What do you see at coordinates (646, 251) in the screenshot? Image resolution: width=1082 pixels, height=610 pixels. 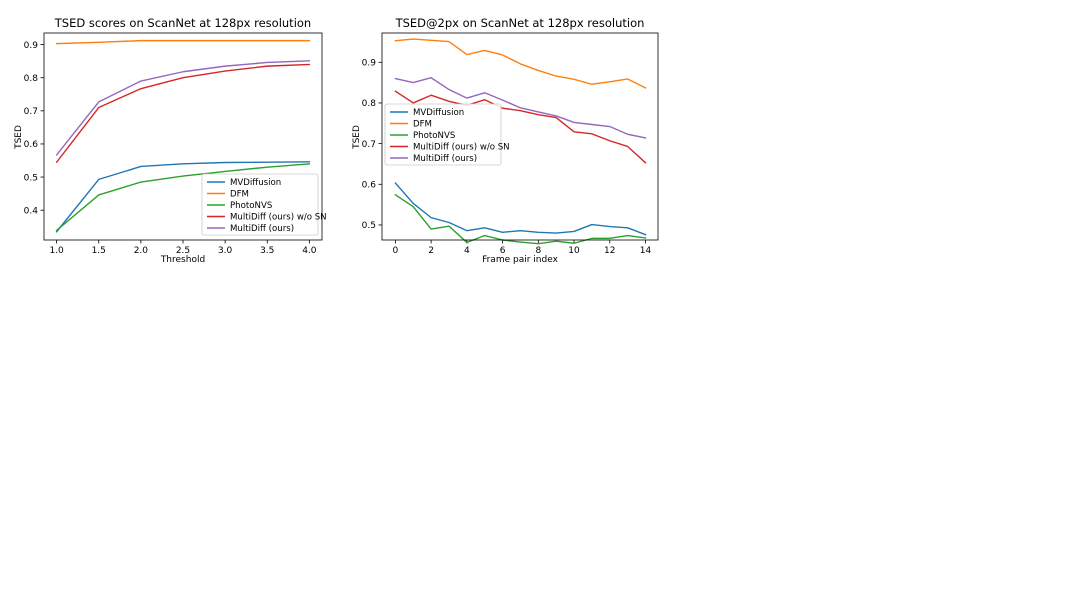 I see `x-tick-label: 14` at bounding box center [646, 251].